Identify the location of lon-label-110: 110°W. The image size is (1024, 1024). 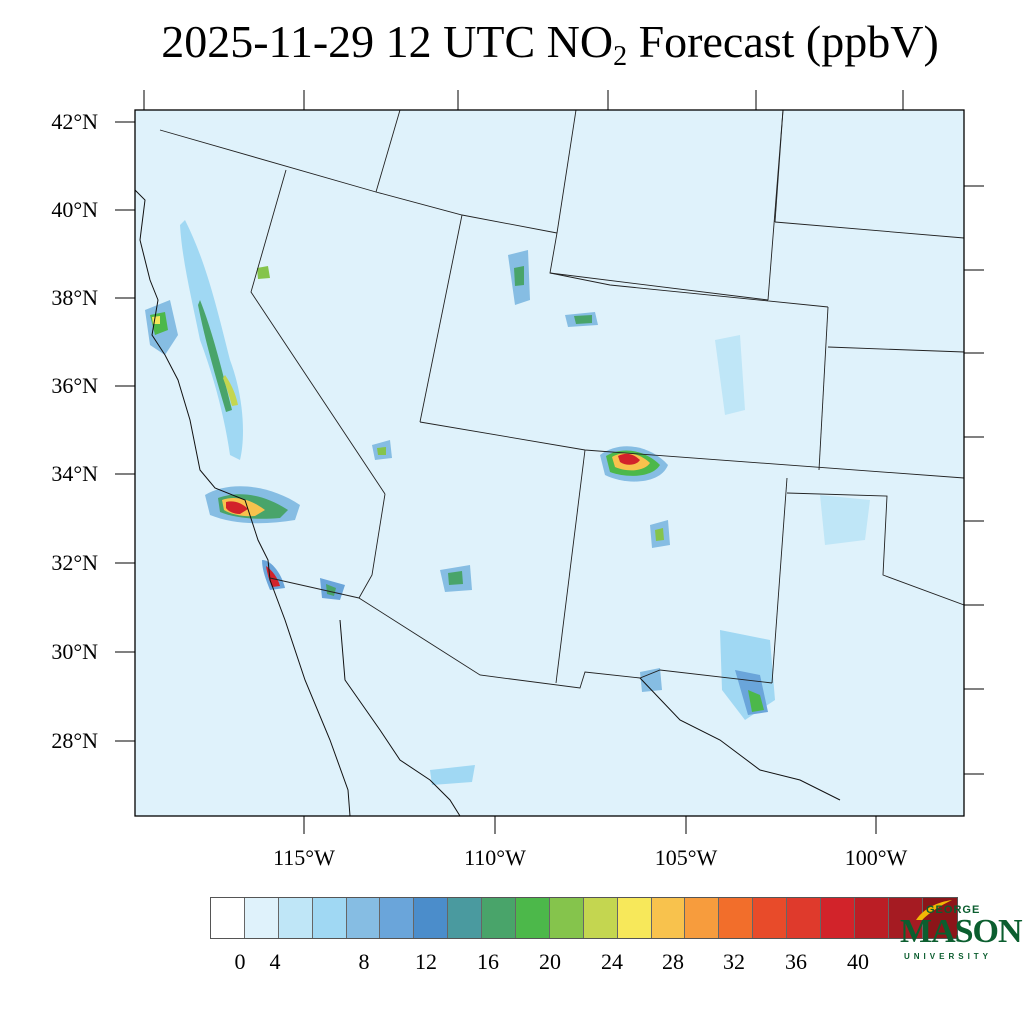
(495, 857).